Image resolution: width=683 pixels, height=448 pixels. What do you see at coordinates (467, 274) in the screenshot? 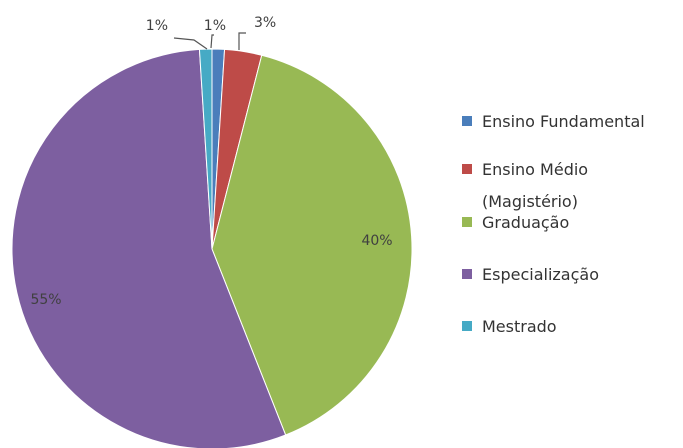
I see `legend-swatch-especializacao` at bounding box center [467, 274].